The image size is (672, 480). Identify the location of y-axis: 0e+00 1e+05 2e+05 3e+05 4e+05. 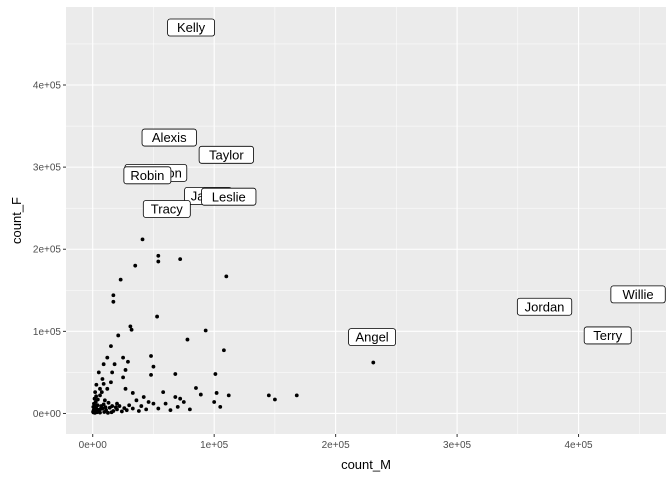
(49, 250).